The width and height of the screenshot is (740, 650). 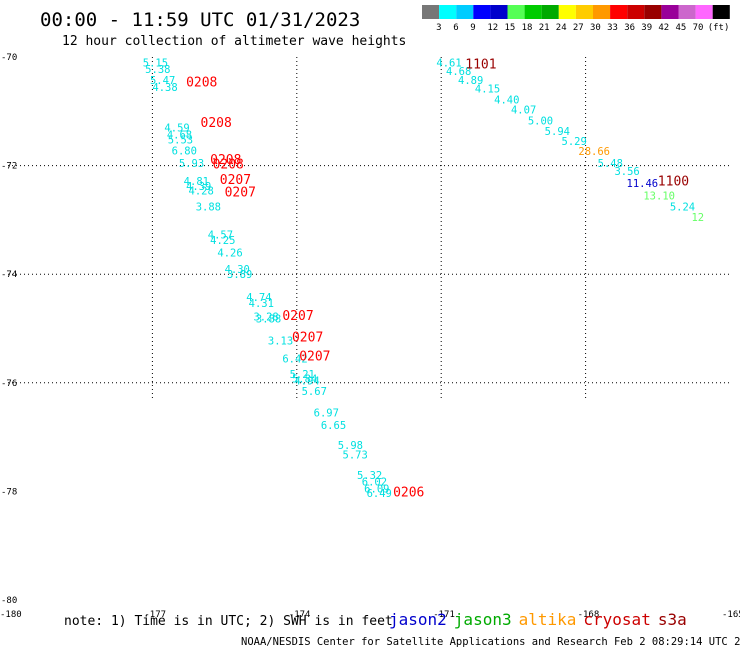 I want to click on wave-height-label: 3.13, so click(x=280, y=341).